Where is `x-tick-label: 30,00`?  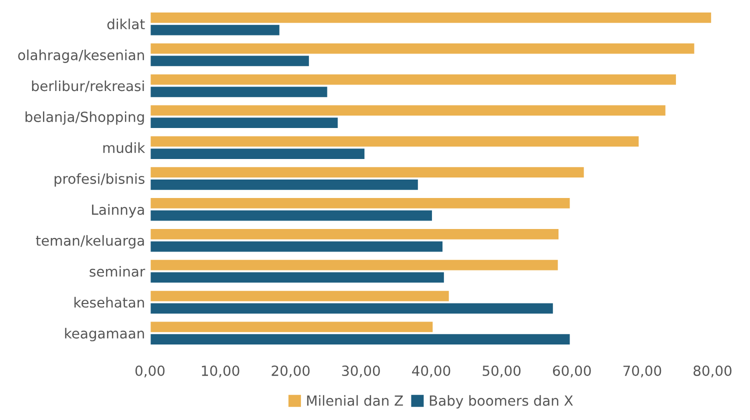 x-tick-label: 30,00 is located at coordinates (361, 372).